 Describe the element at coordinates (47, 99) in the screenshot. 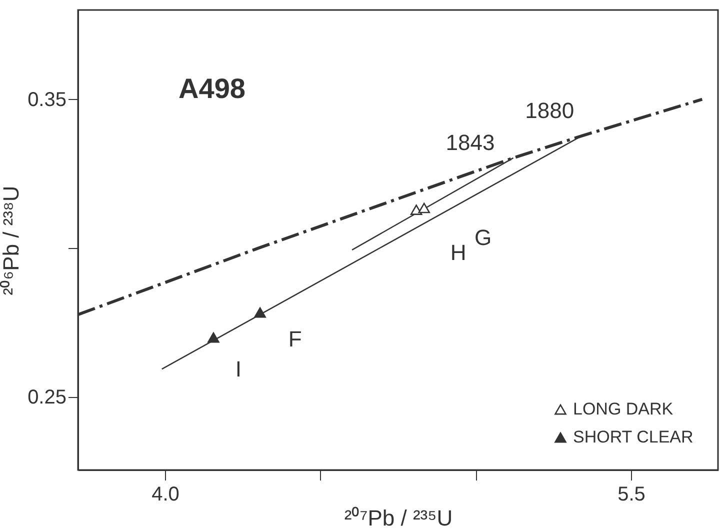

I see `y-tick-label: 0.35` at that location.